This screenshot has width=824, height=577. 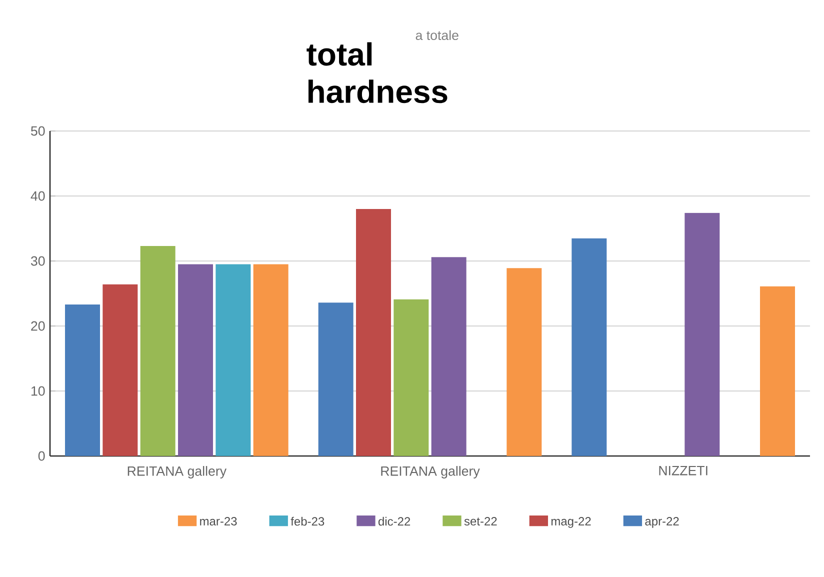 I want to click on legend-label: mag-22, so click(x=571, y=522).